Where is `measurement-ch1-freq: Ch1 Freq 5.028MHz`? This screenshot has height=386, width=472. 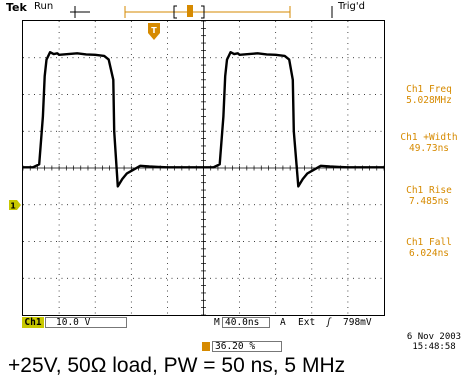
measurement-ch1-freq: Ch1 Freq 5.028MHz is located at coordinates (429, 95).